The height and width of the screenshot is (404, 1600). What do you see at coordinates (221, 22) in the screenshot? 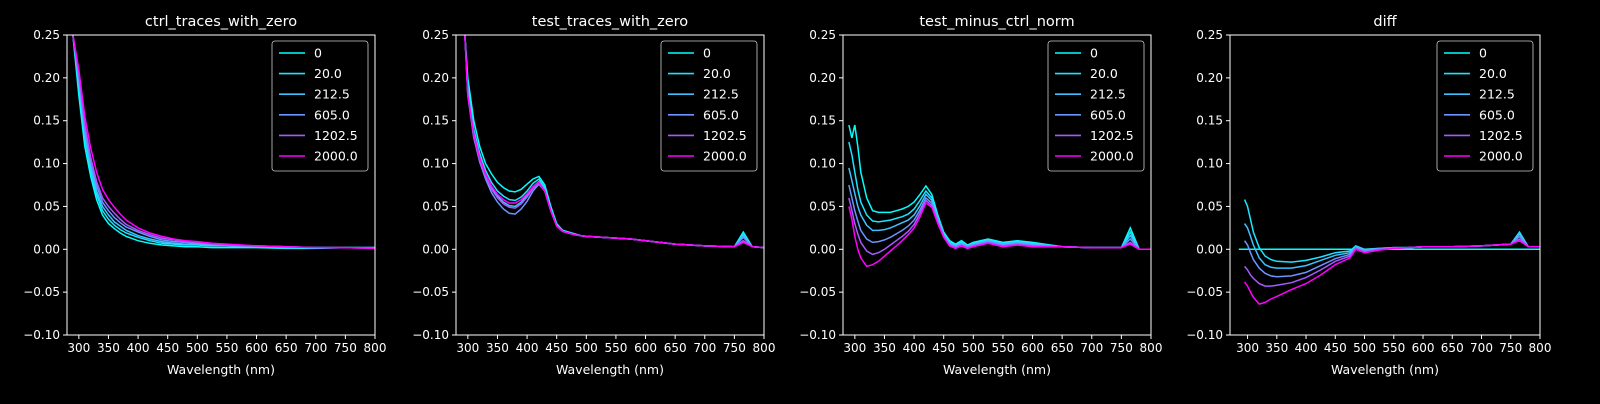
I see `chart-title: ctrl_traces_with_zero` at bounding box center [221, 22].